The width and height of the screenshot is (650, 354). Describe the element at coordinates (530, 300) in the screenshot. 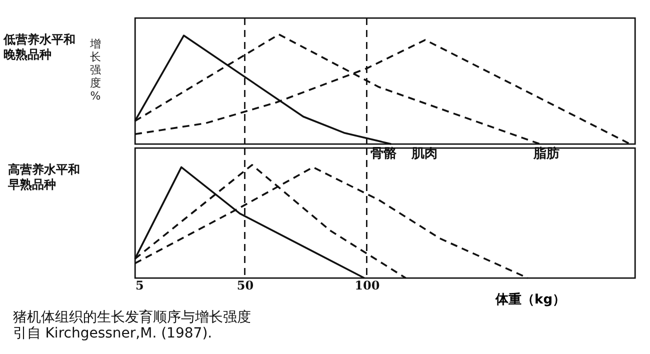

I see `x-axis-title: 体重（kg）` at that location.